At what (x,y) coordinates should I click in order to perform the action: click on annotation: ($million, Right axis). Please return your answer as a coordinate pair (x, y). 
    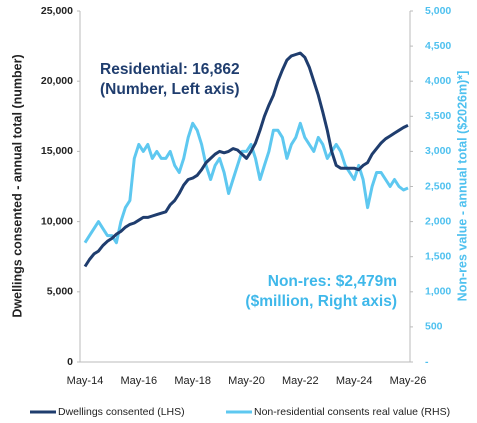
    Looking at the image, I should click on (321, 301).